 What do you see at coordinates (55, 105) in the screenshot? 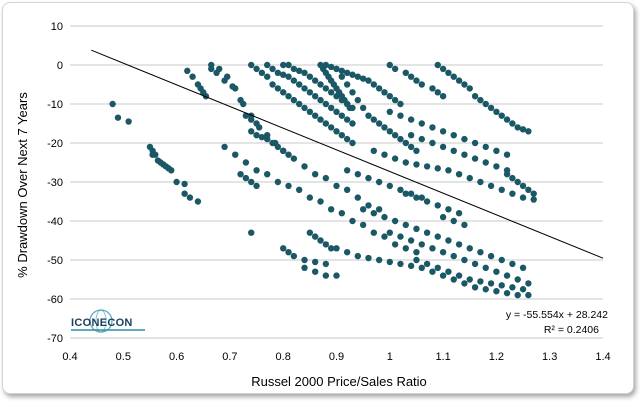
I see `y-tick-label: -10` at bounding box center [55, 105].